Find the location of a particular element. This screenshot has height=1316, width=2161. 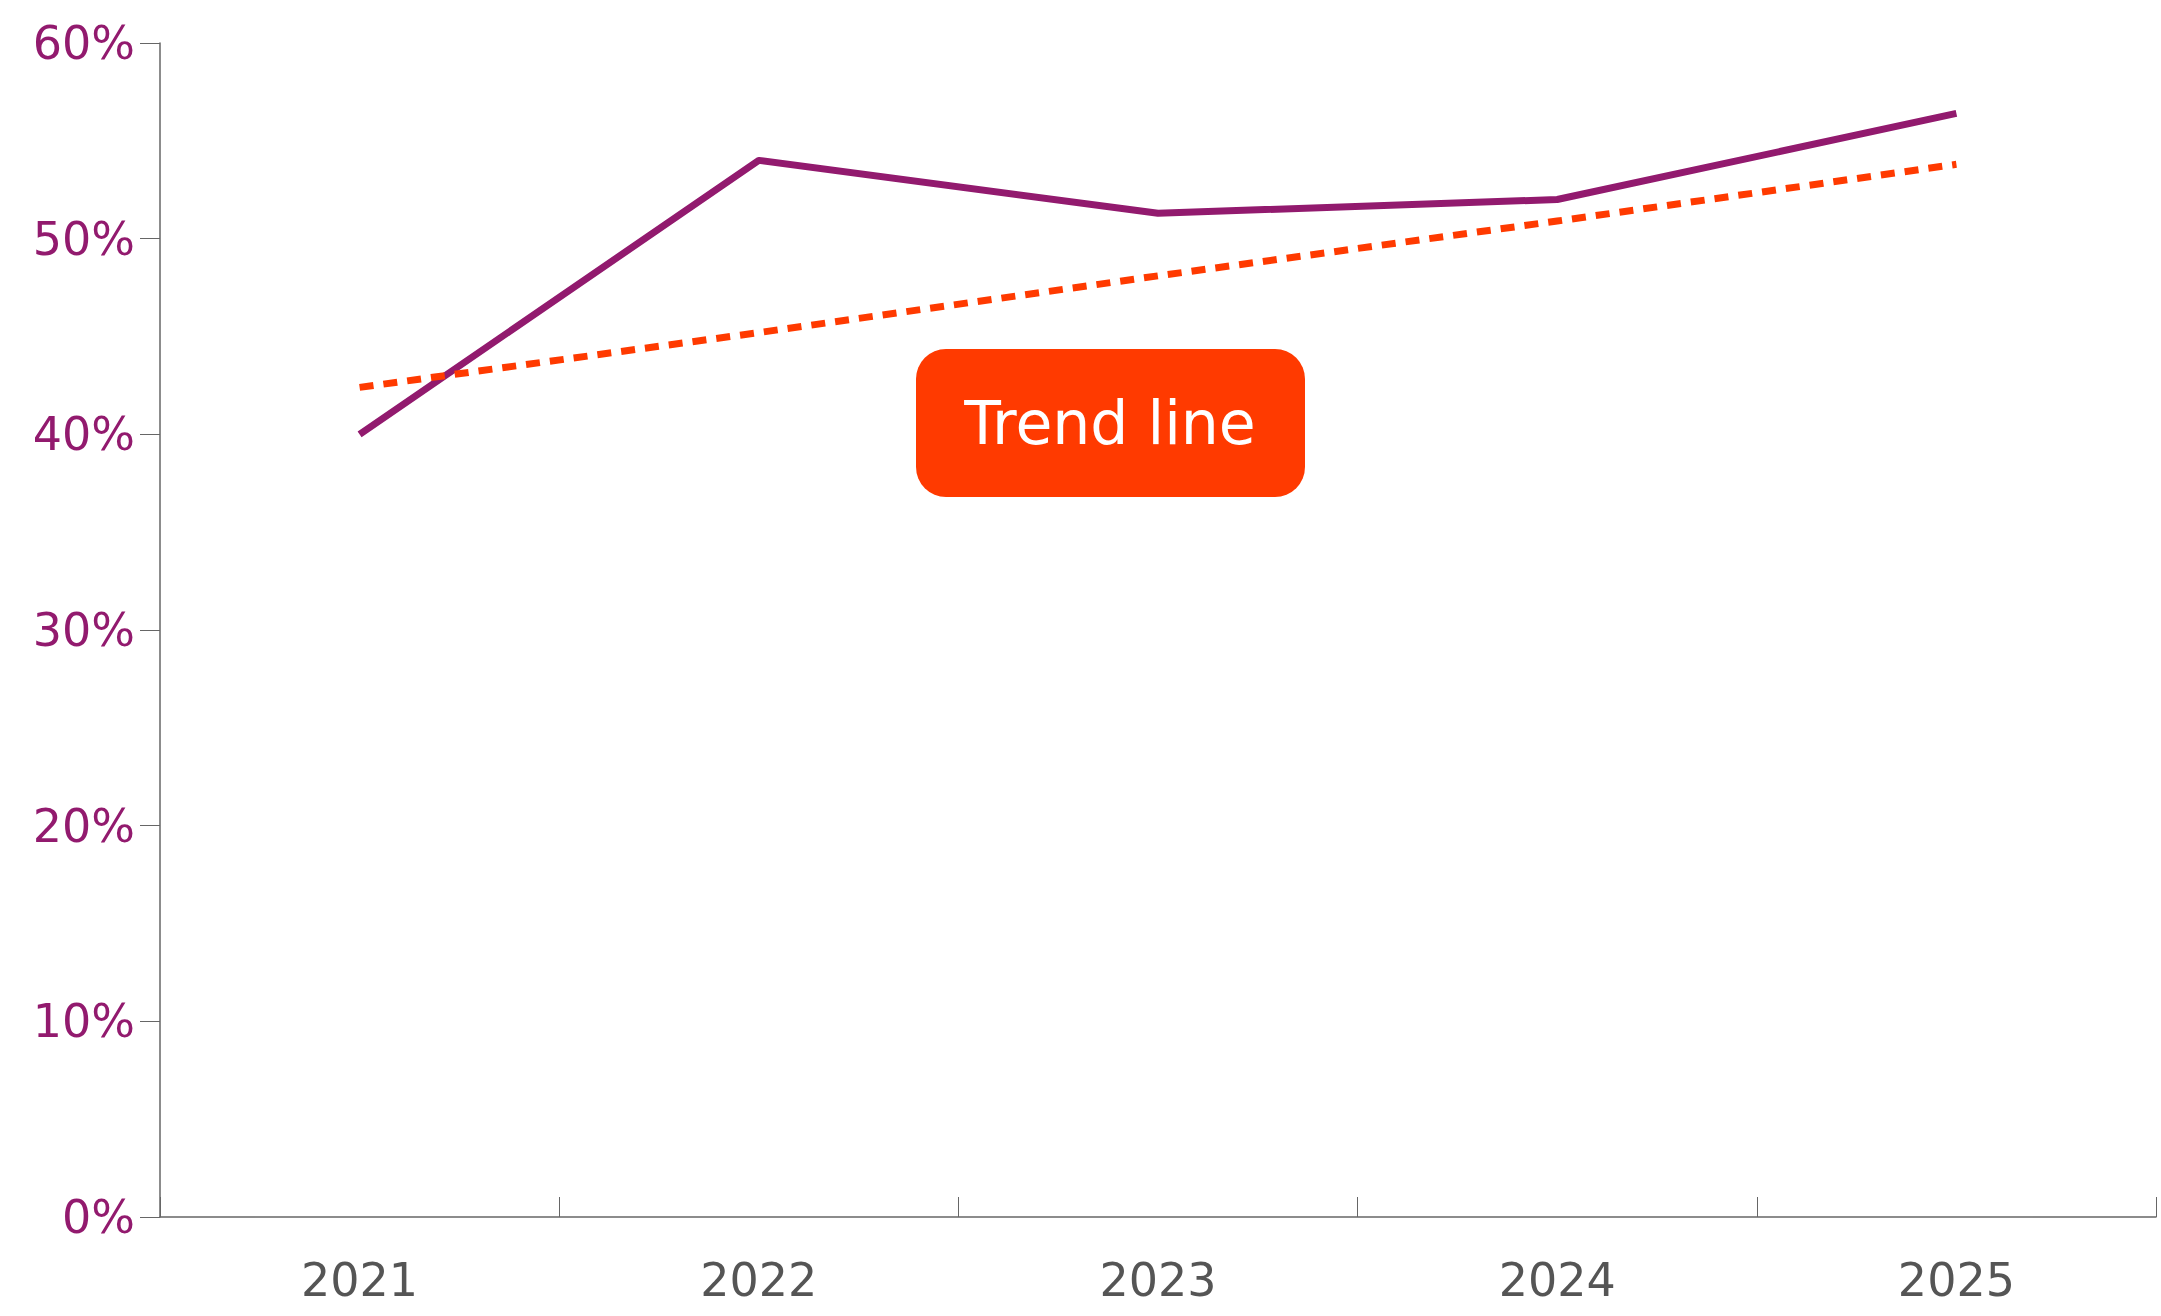

y-tick-label: 60% is located at coordinates (83, 43).